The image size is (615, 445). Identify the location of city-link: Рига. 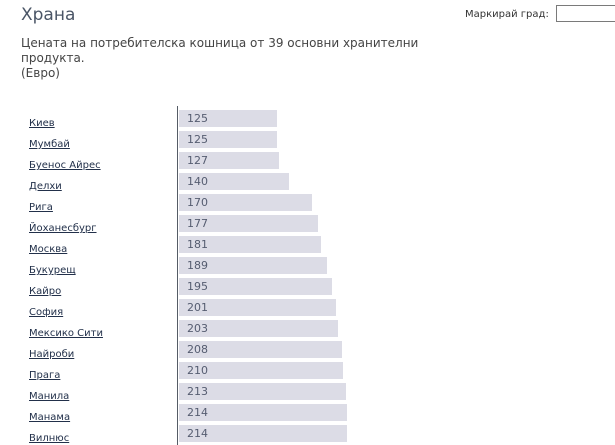
(41, 207).